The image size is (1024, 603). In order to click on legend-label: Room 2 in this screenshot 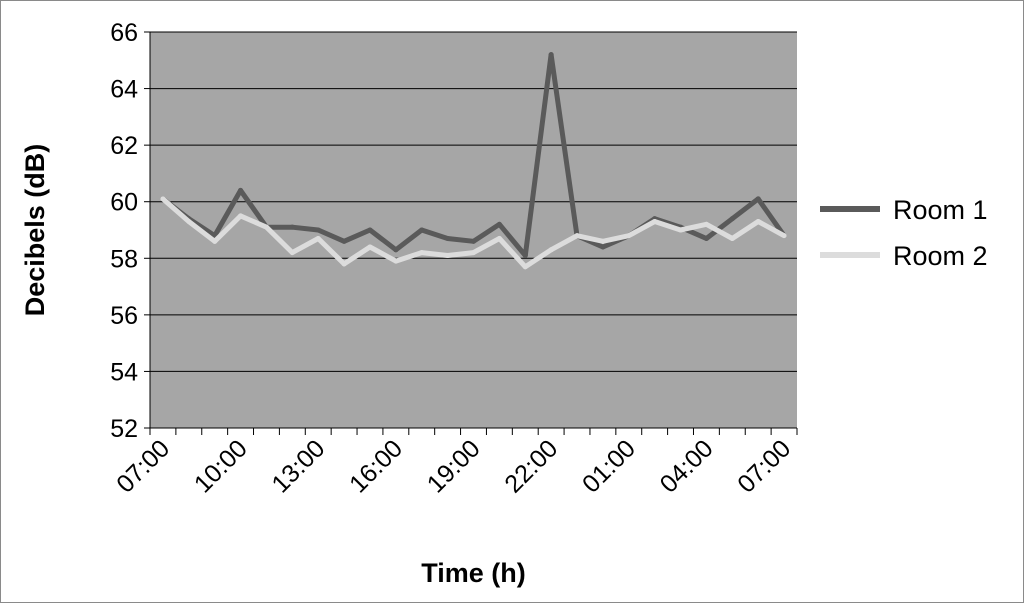, I will do `click(940, 256)`.